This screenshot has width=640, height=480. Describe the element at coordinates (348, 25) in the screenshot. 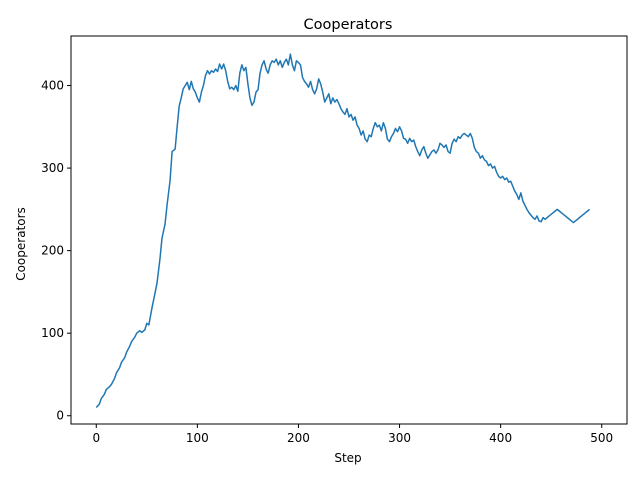

I see `chart-title: Cooperators` at that location.